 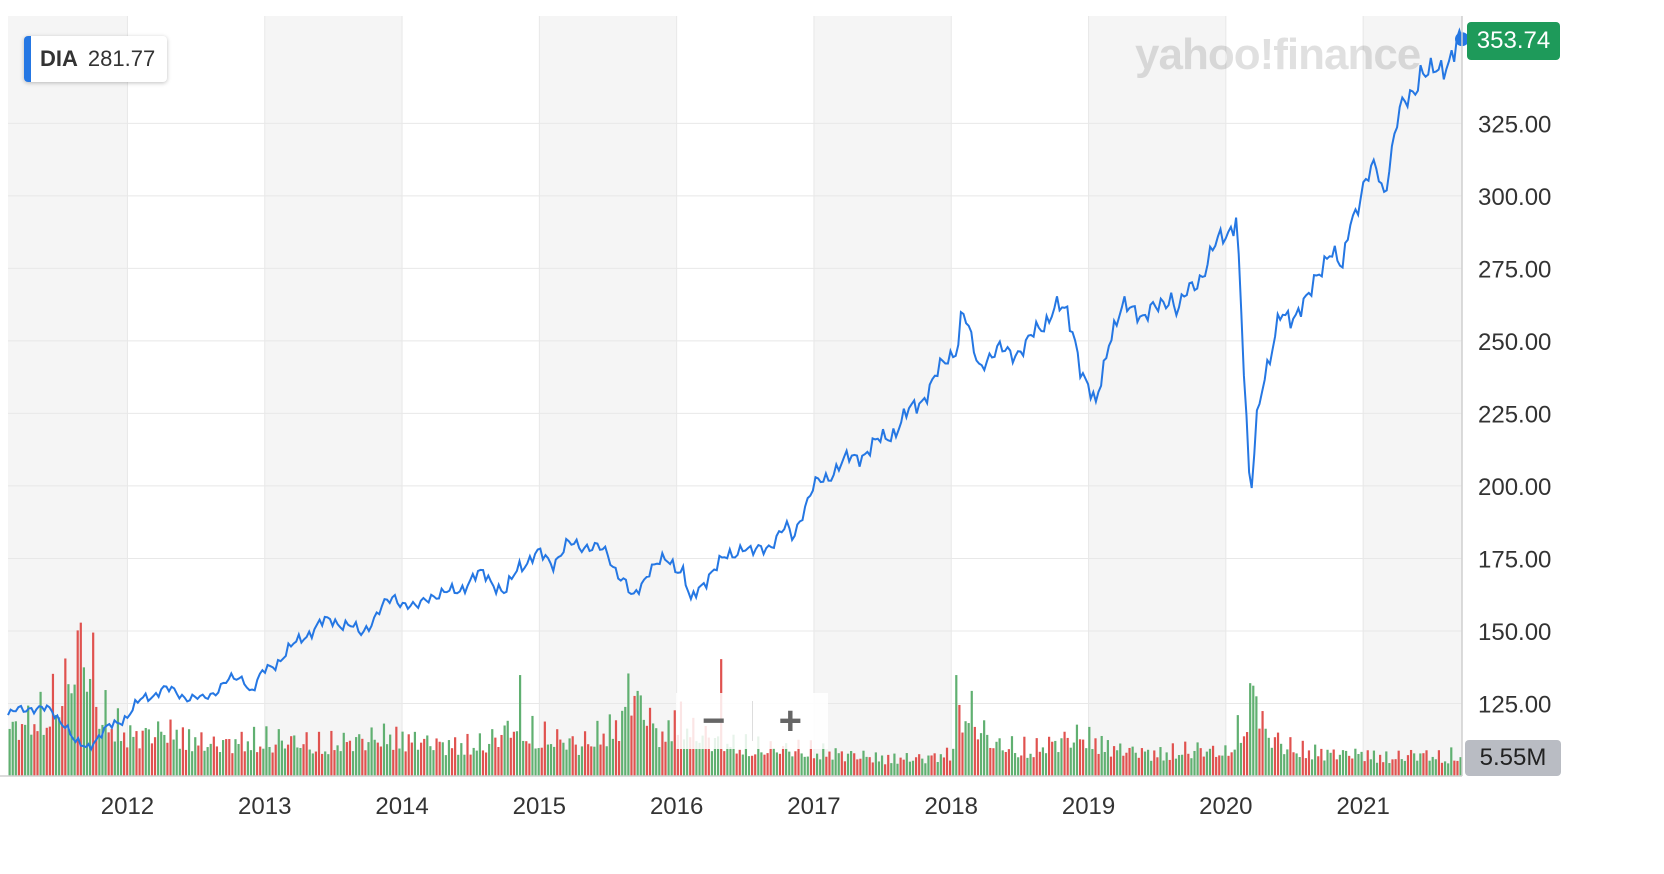 What do you see at coordinates (1514, 487) in the screenshot?
I see `y-tick-label: 200.00` at bounding box center [1514, 487].